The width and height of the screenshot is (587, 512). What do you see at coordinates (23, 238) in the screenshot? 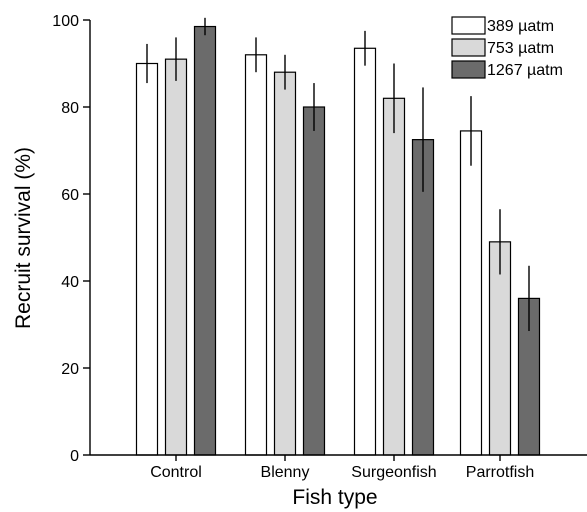
I see `y-axis-title: Recruit survival (%)` at bounding box center [23, 238].